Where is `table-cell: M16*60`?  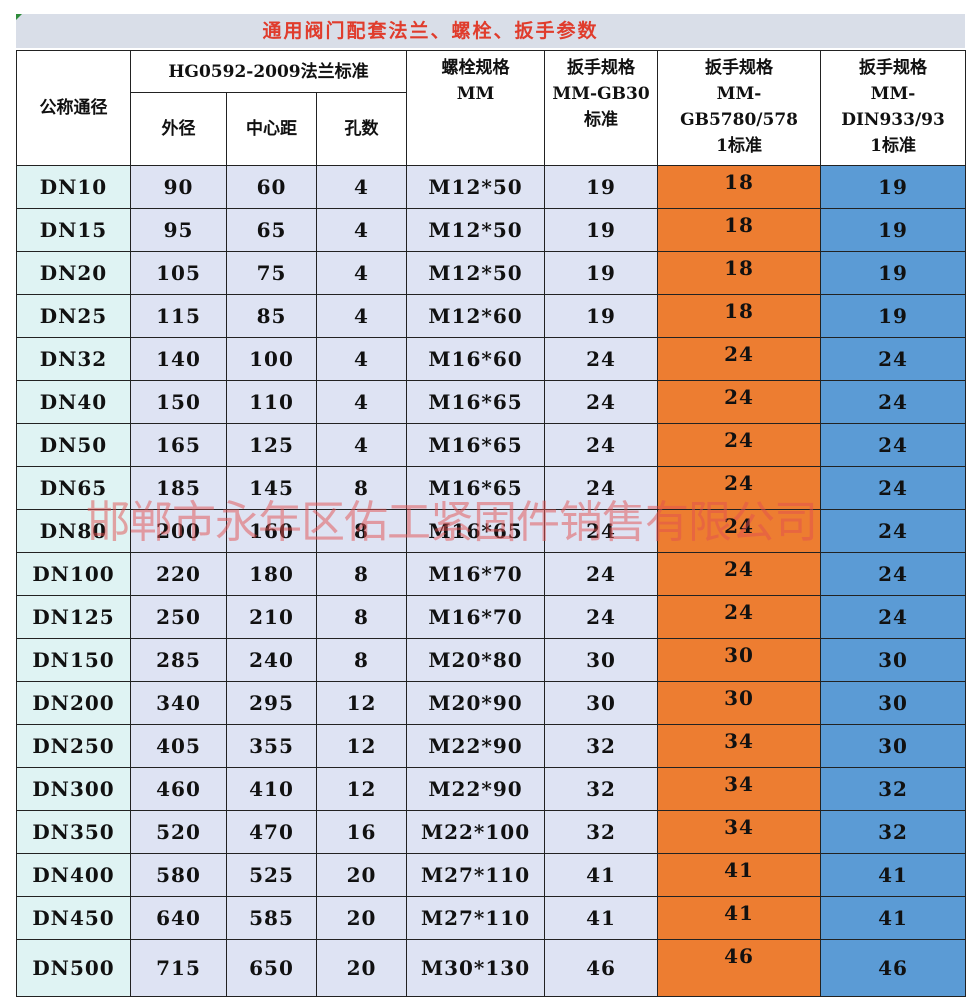
table-cell: M16*60 is located at coordinates (476, 359).